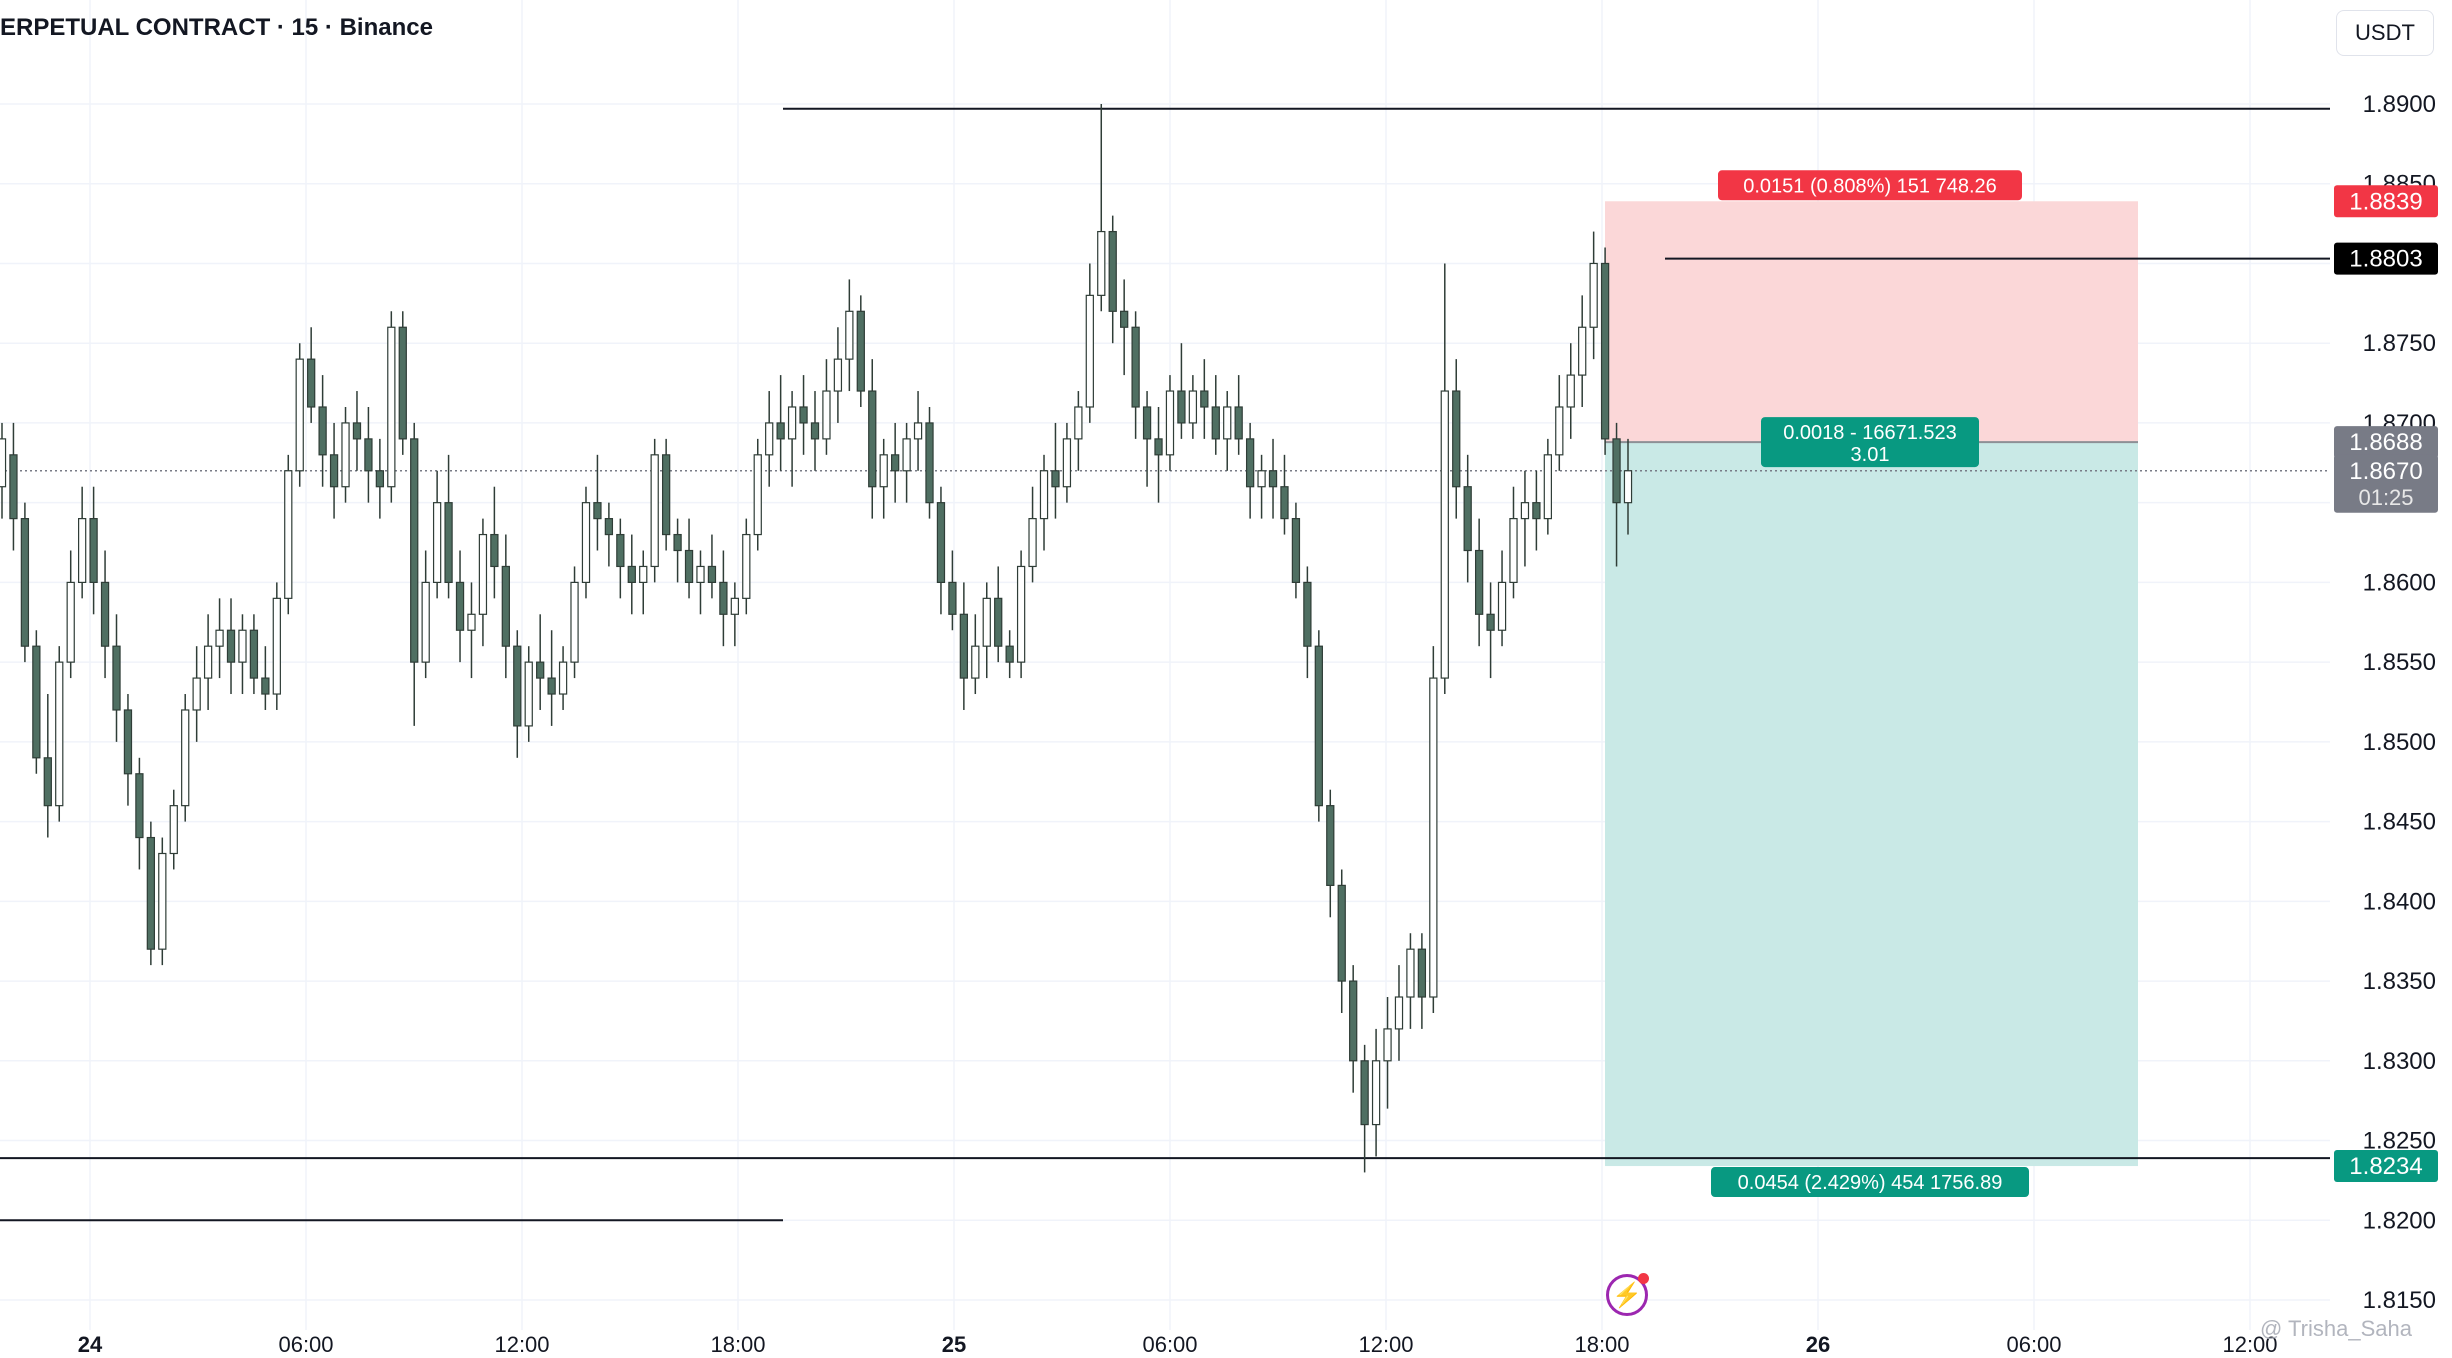 This screenshot has height=1358, width=2452. What do you see at coordinates (2399, 582) in the screenshot?
I see `price-tick-label: 1.8600` at bounding box center [2399, 582].